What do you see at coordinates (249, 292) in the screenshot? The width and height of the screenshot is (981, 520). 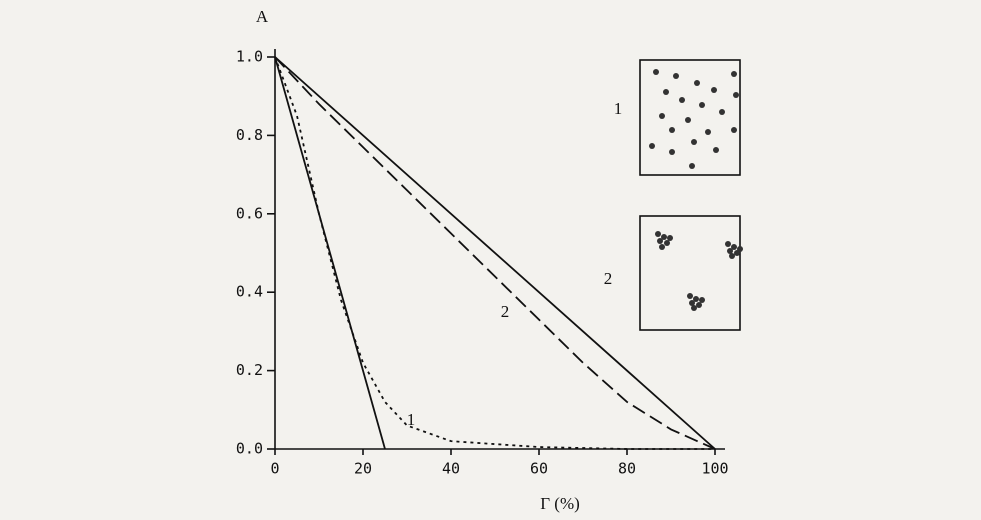 I see `y-tick-label: 0.4` at bounding box center [249, 292].